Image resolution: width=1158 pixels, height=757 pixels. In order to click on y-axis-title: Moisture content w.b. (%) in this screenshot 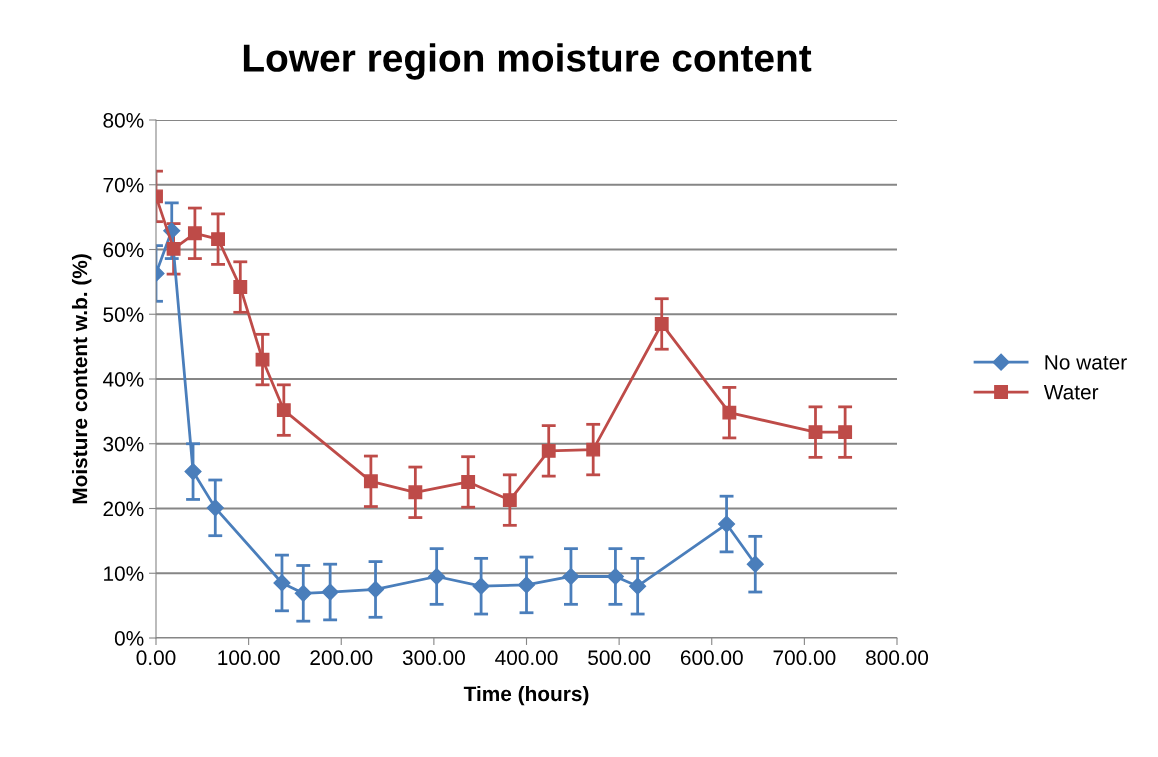, I will do `click(81, 379)`.